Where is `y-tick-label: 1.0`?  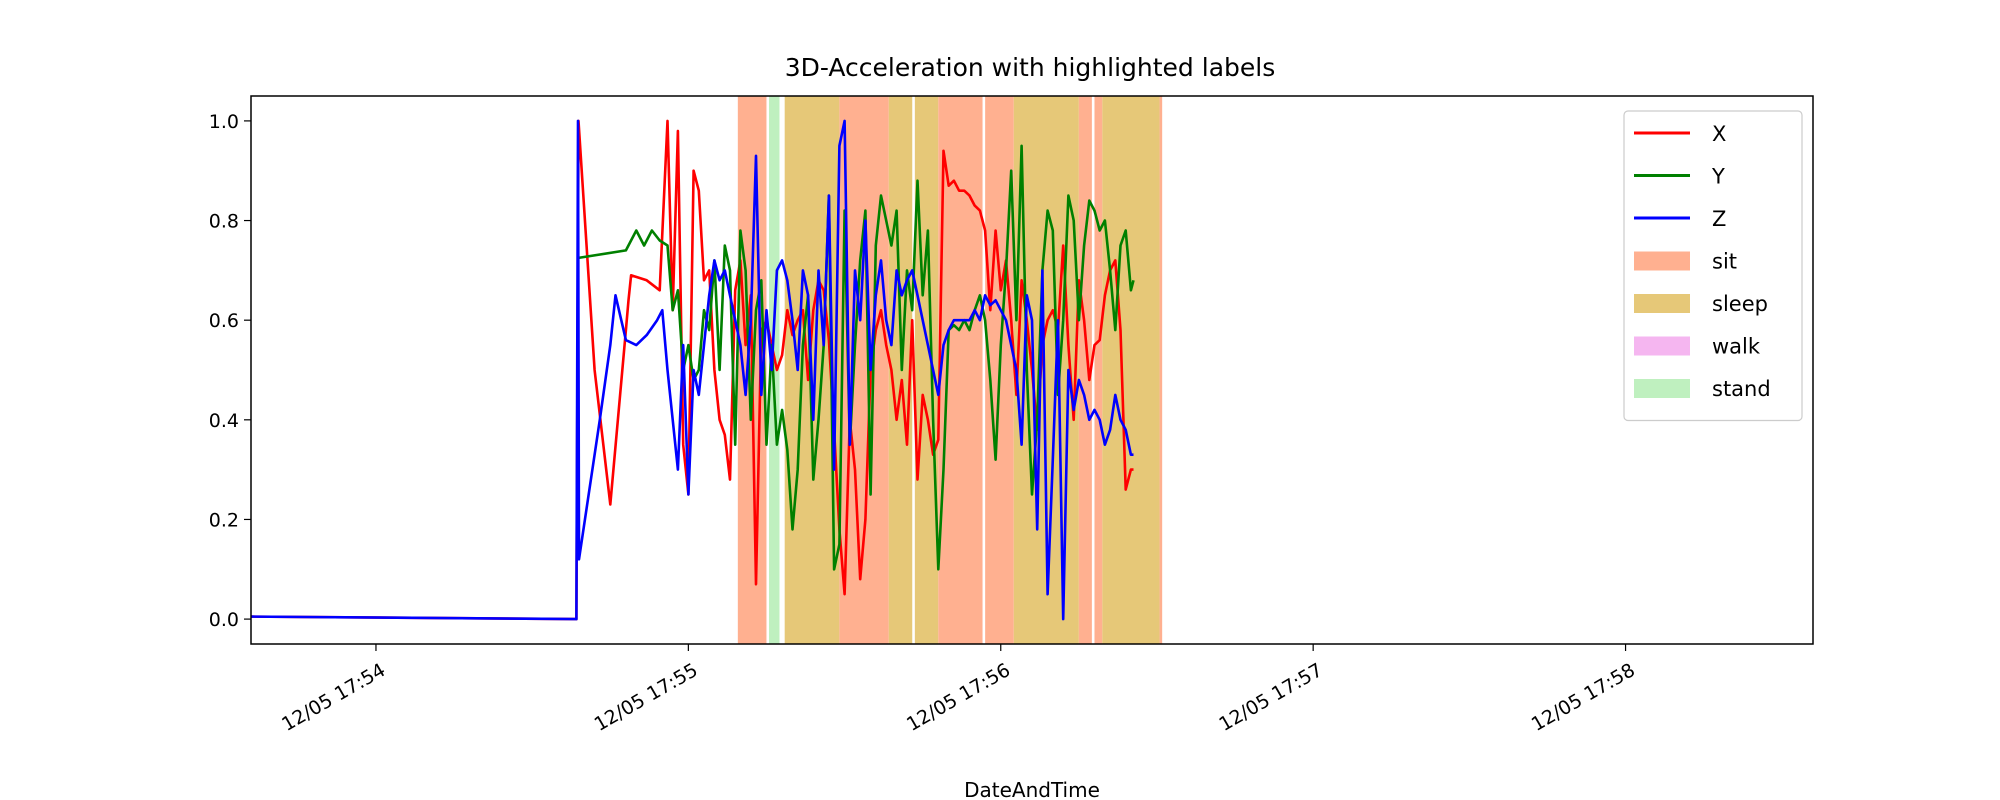 y-tick-label: 1.0 is located at coordinates (224, 122).